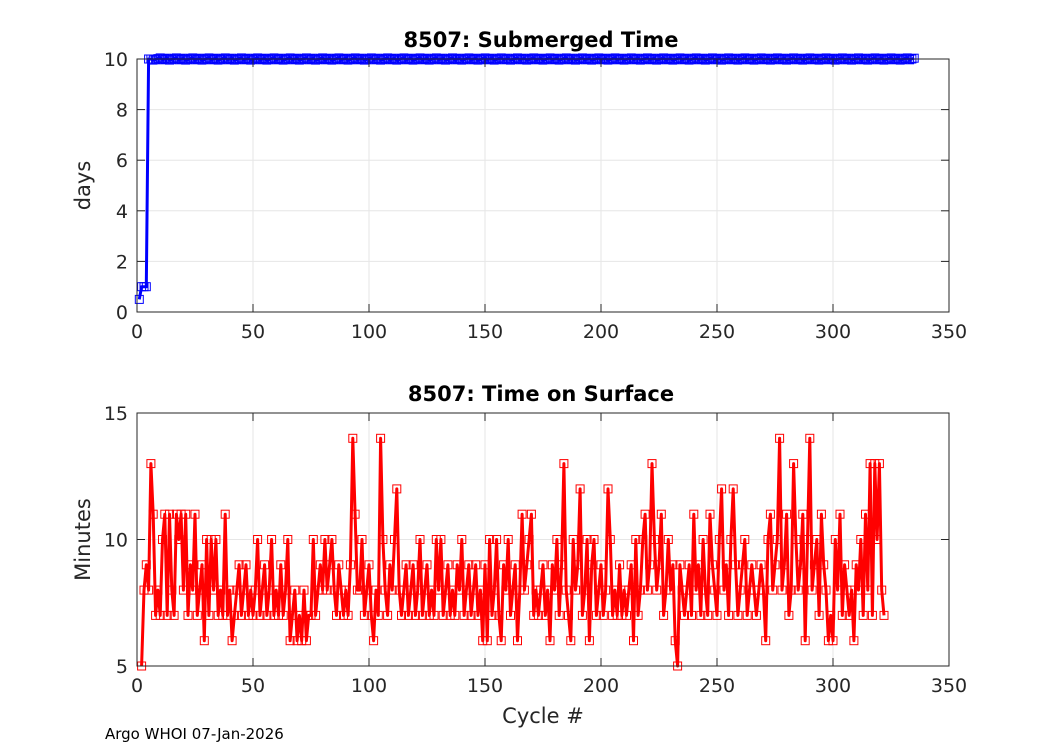 The image size is (1050, 750). I want to click on y-tick-label: 4, so click(122, 212).